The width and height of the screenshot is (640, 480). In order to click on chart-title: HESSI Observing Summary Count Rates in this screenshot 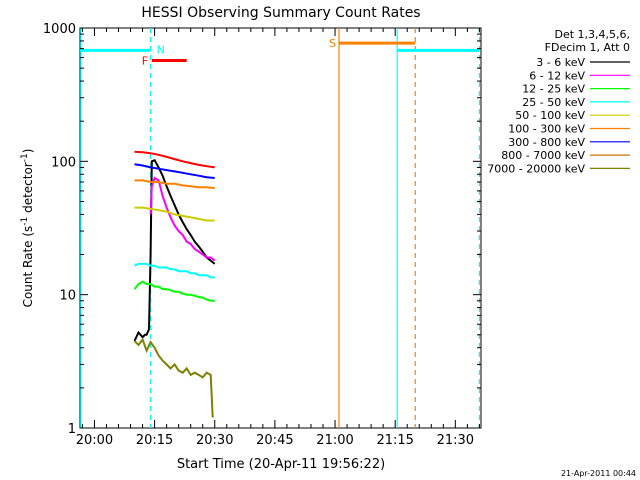, I will do `click(280, 13)`.